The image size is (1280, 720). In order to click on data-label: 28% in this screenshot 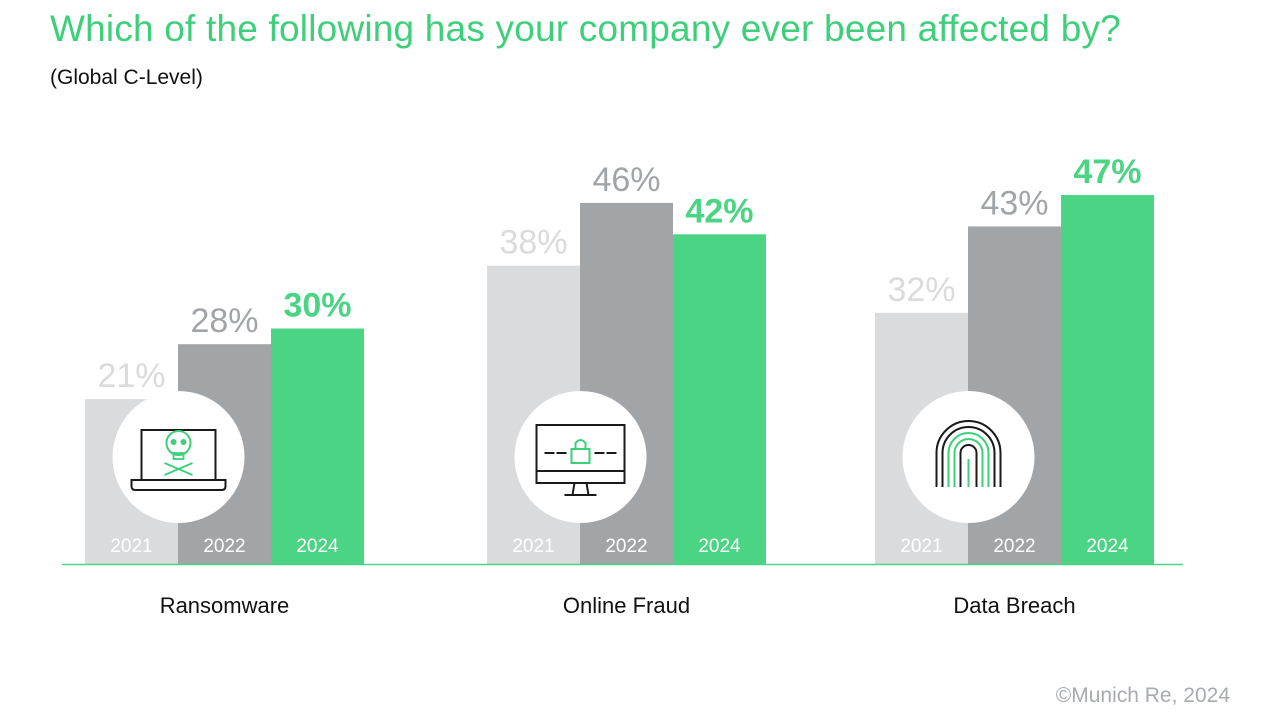, I will do `click(224, 321)`.